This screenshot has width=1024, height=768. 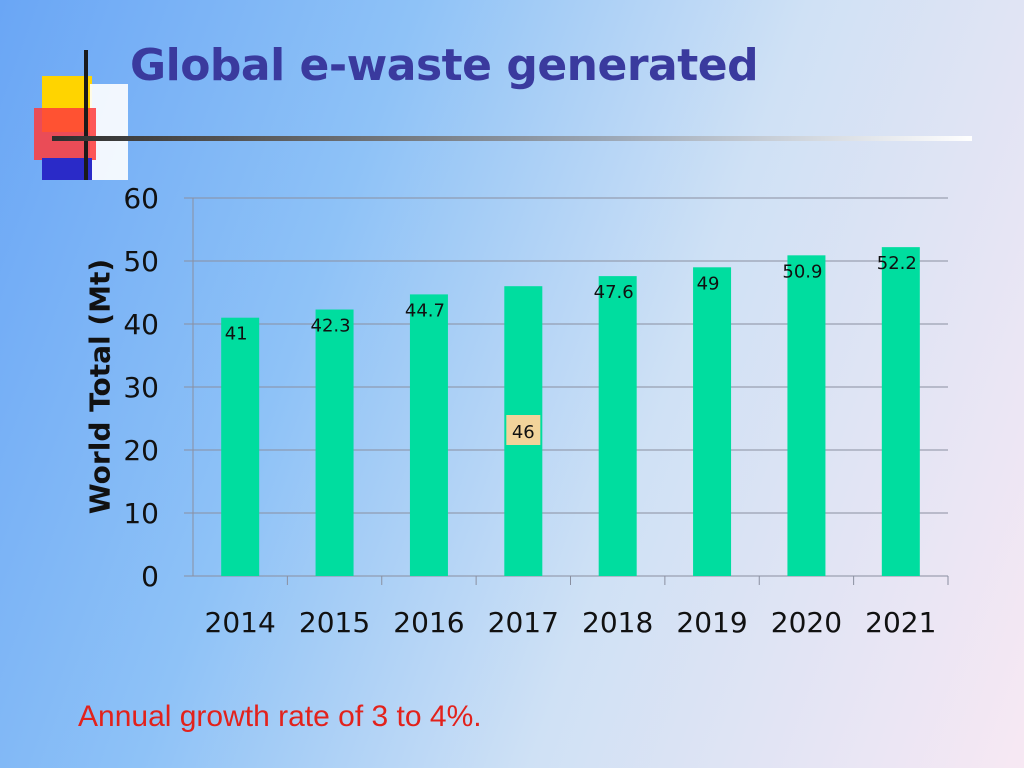 I want to click on growth-note: Annual growth rate of 3 to 4%., so click(x=280, y=716).